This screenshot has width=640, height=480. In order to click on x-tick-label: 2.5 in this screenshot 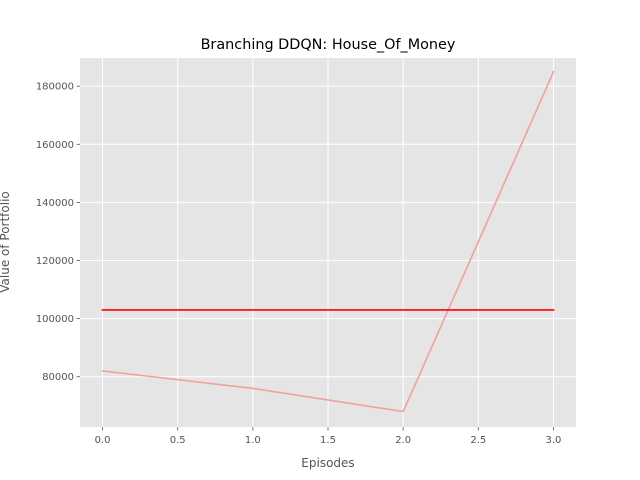, I will do `click(478, 440)`.